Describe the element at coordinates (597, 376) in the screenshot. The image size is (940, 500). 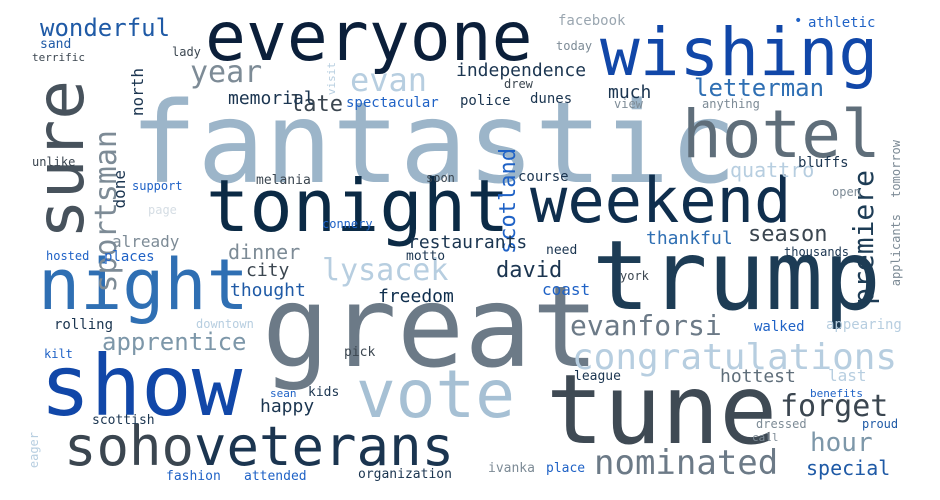
I see `word-league: league` at that location.